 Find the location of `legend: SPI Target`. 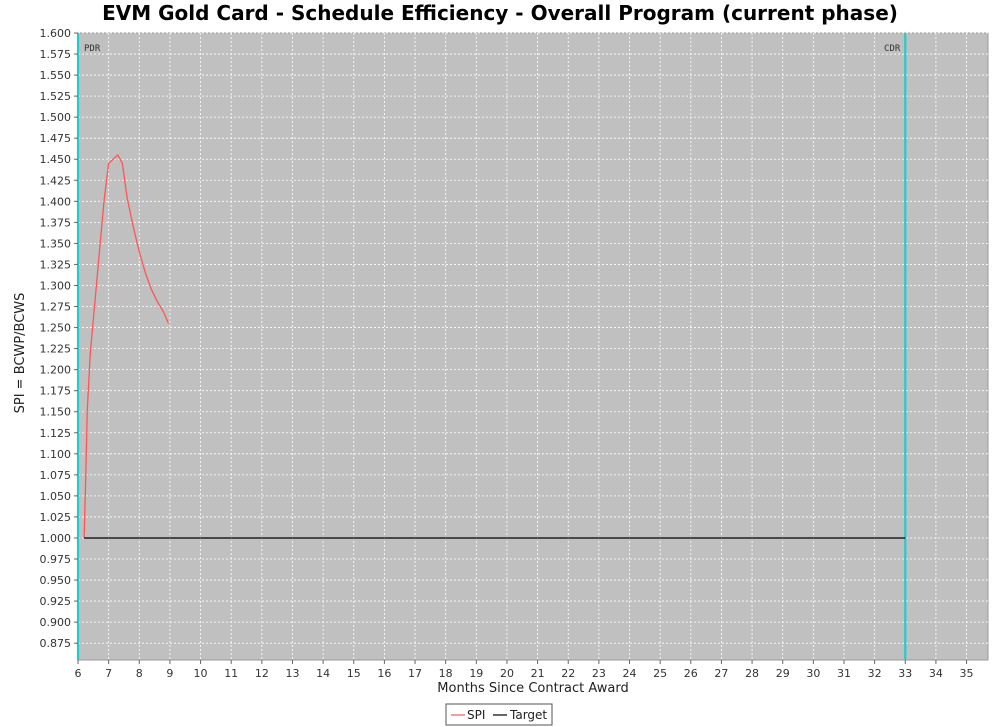

legend: SPI Target is located at coordinates (499, 714).